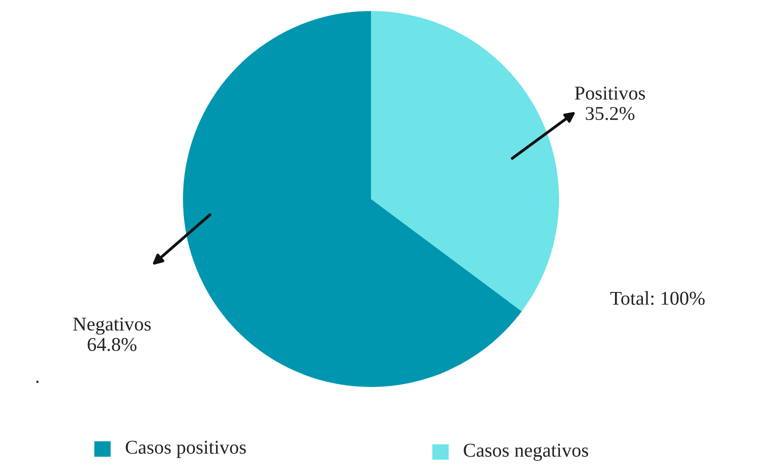 Image resolution: width=757 pixels, height=466 pixels. I want to click on data-label: 64.8%, so click(112, 345).